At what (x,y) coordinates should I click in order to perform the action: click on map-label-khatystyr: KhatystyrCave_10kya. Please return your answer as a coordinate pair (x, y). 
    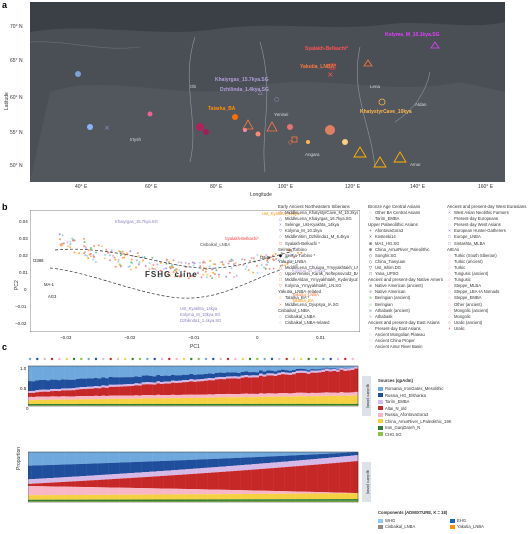
    Looking at the image, I should click on (386, 112).